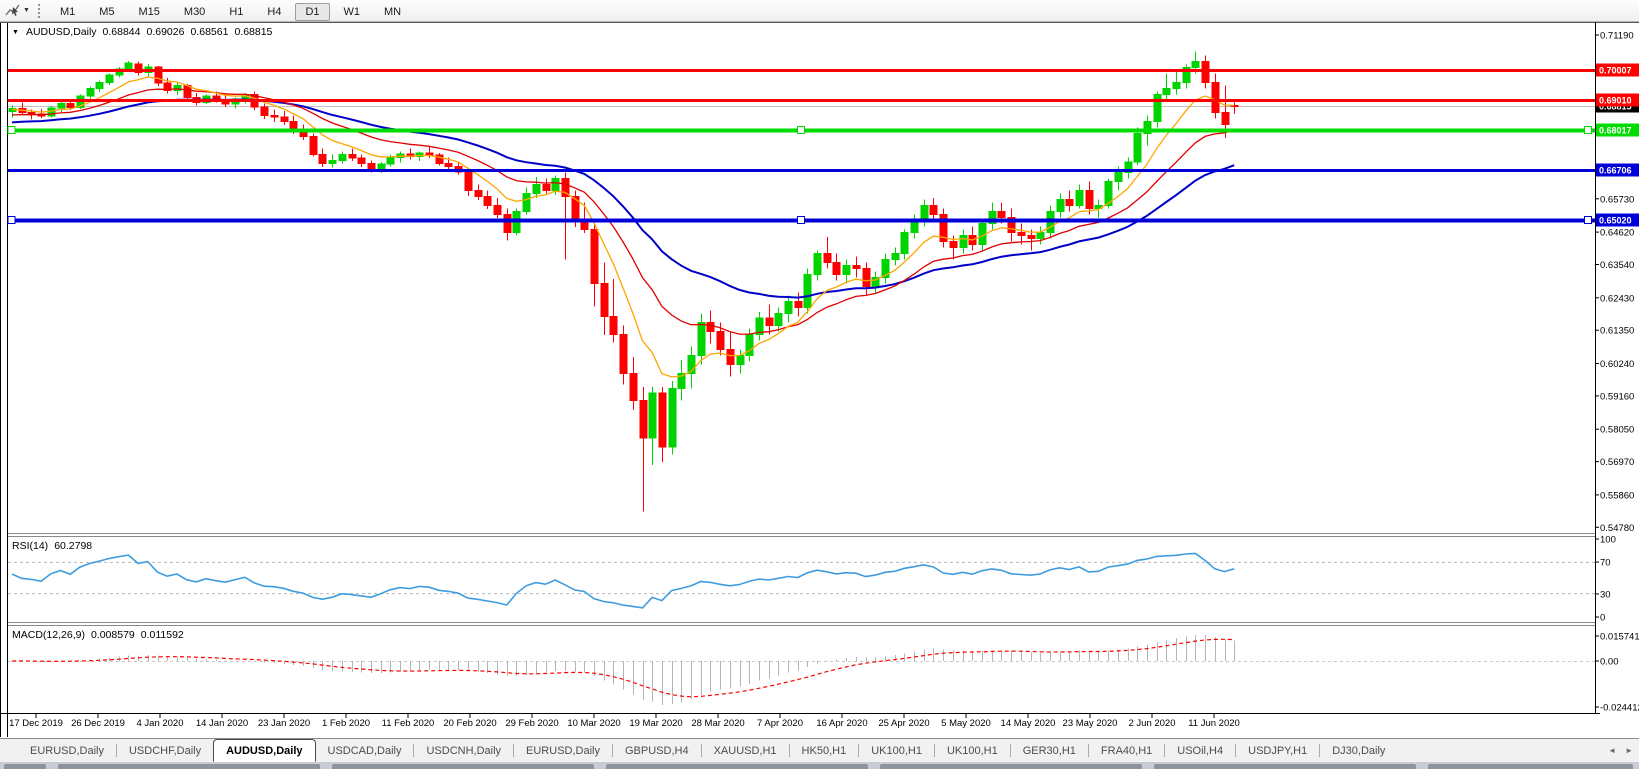  I want to click on rsi-indicator-label: RSI(14) 60.2798, so click(52, 546).